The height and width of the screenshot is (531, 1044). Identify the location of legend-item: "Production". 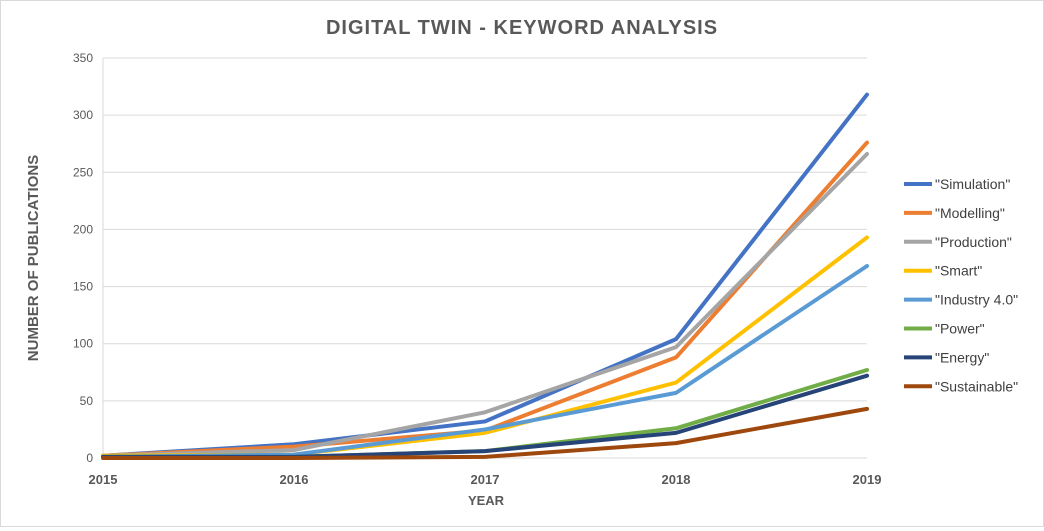
(973, 242).